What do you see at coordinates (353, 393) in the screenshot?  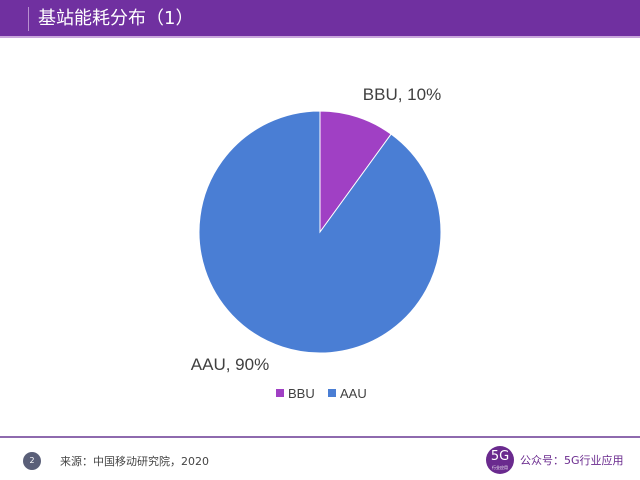 I see `legend-label-aau: AAU` at bounding box center [353, 393].